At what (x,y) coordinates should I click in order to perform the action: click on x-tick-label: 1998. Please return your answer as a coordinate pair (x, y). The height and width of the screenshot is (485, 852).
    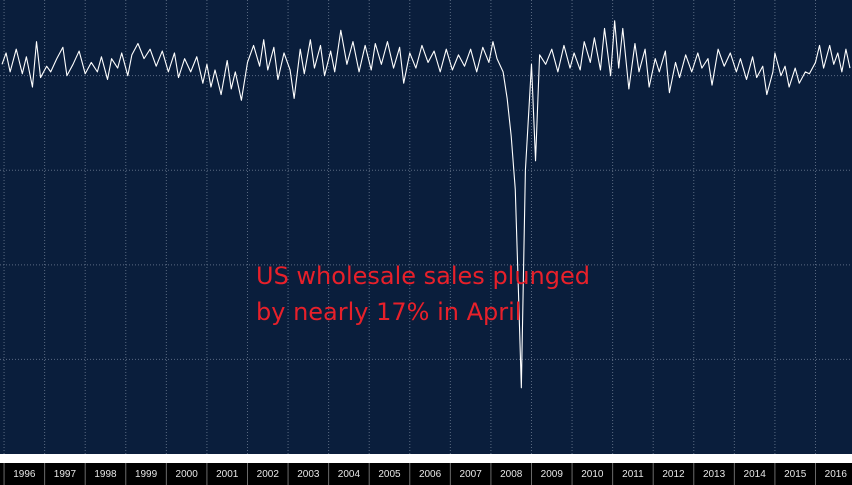
    Looking at the image, I should click on (105, 474).